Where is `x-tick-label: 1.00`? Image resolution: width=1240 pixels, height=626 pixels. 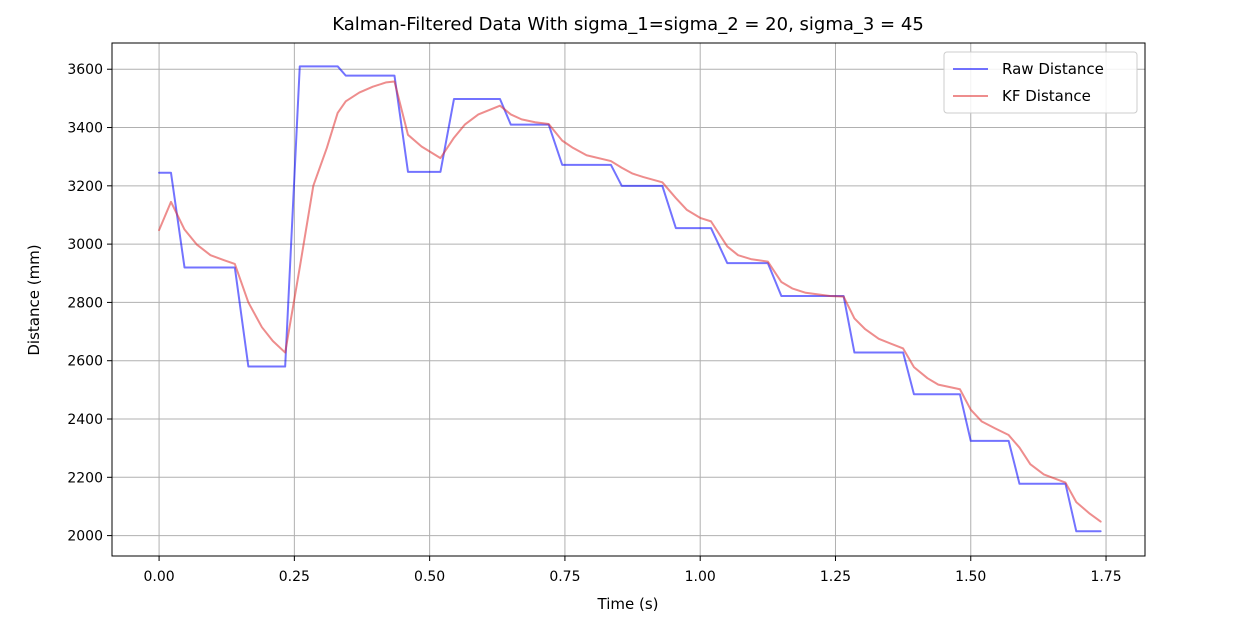 x-tick-label: 1.00 is located at coordinates (700, 577).